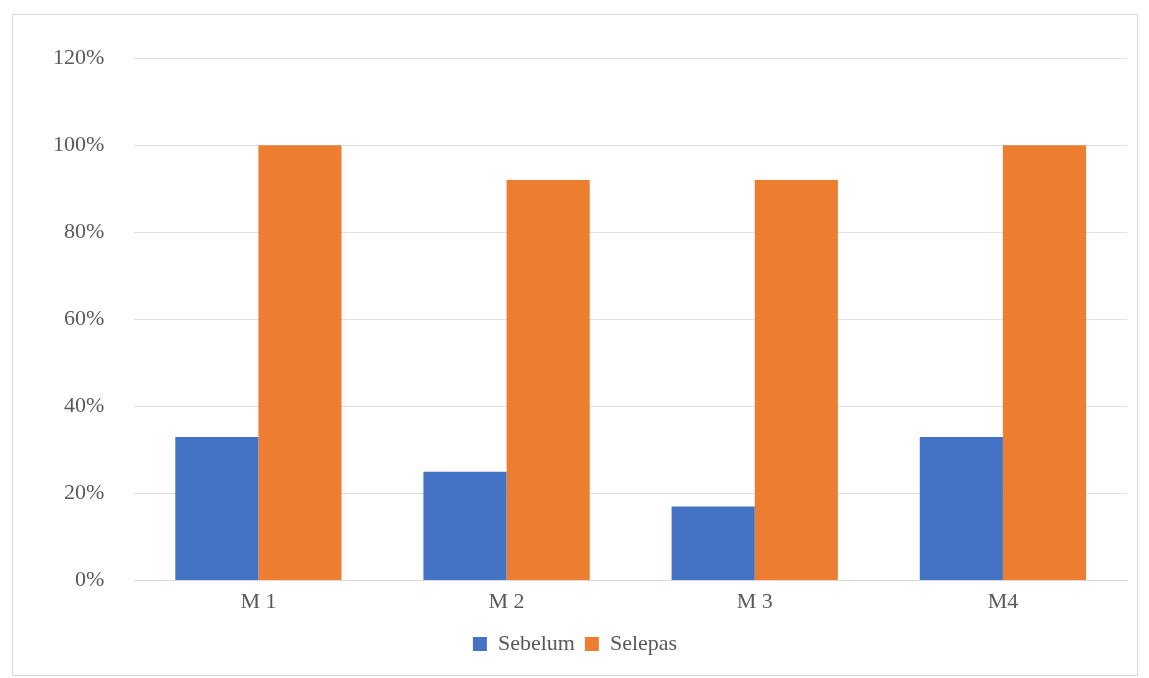 This screenshot has width=1149, height=678. I want to click on y-tick-label: 0%, so click(90, 579).